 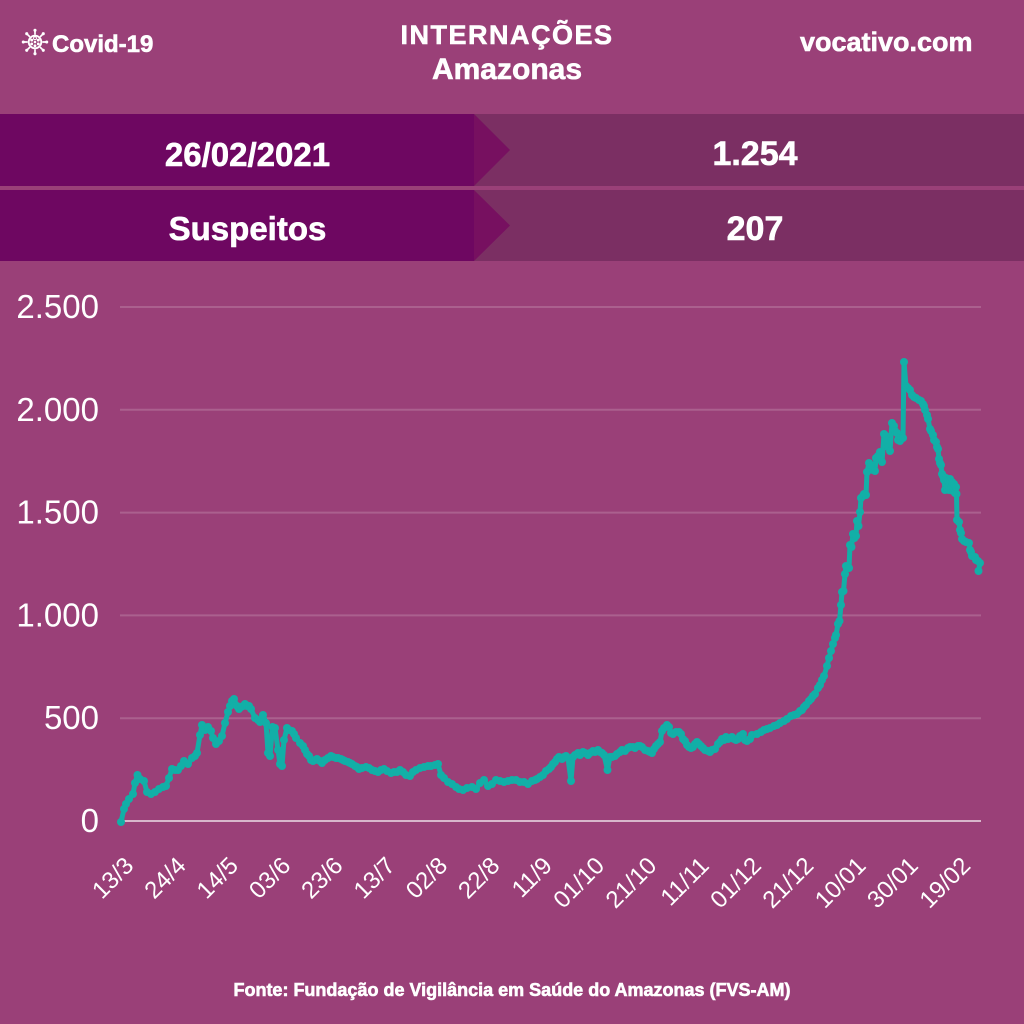 I want to click on svg-text: 22/8, so click(x=479, y=878).